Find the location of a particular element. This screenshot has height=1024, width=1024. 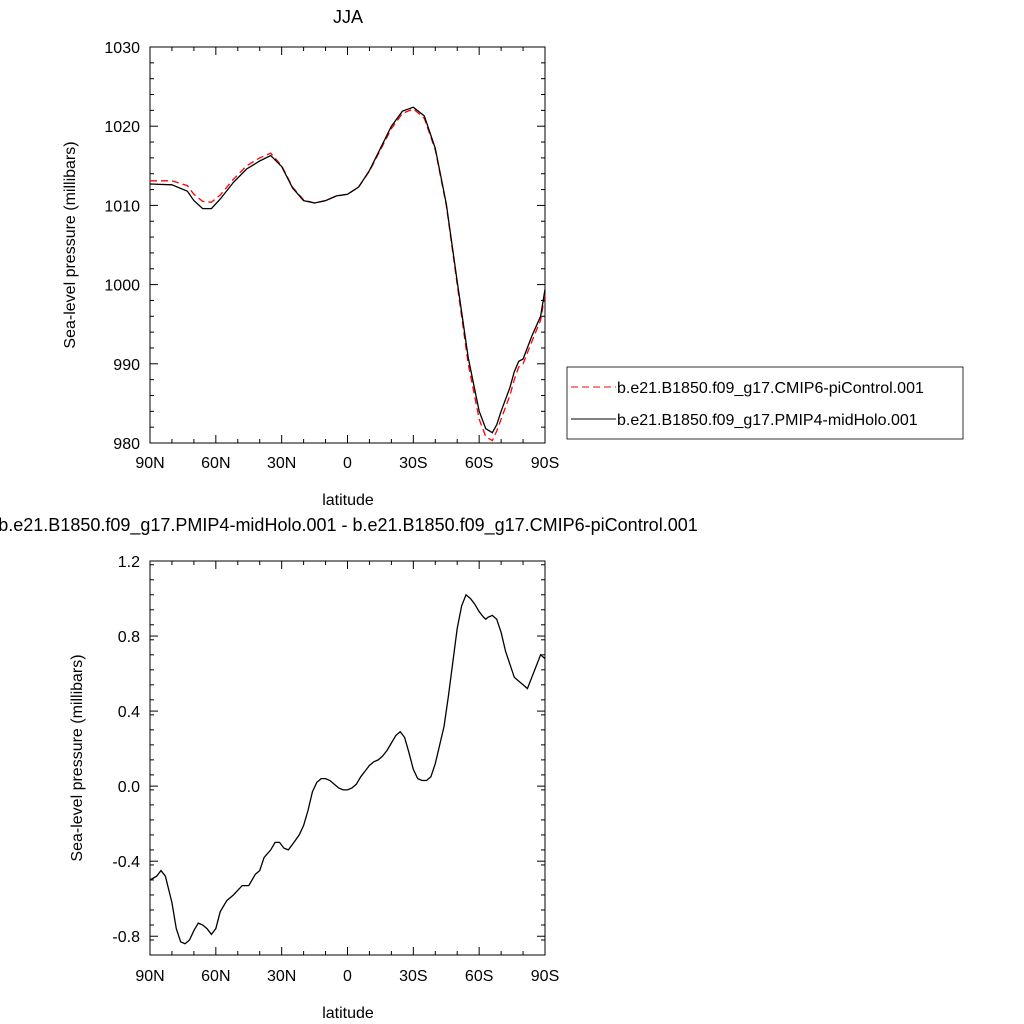

chart-bottom-frame is located at coordinates (347, 758).